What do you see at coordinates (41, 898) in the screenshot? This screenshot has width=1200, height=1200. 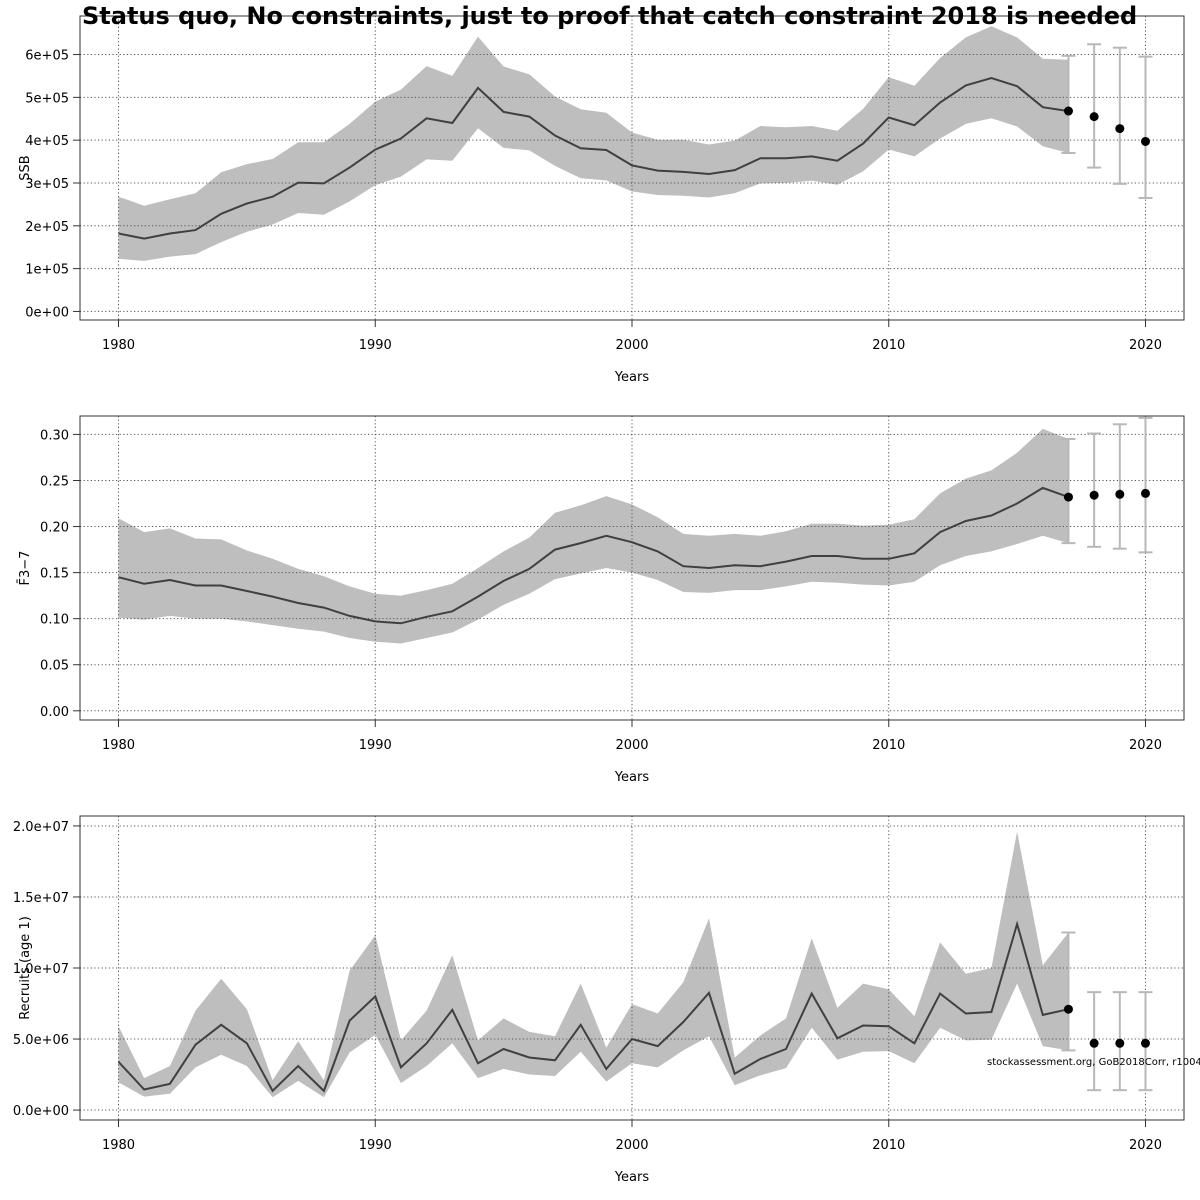 I see `y-tick-label: 1.5e+07` at bounding box center [41, 898].